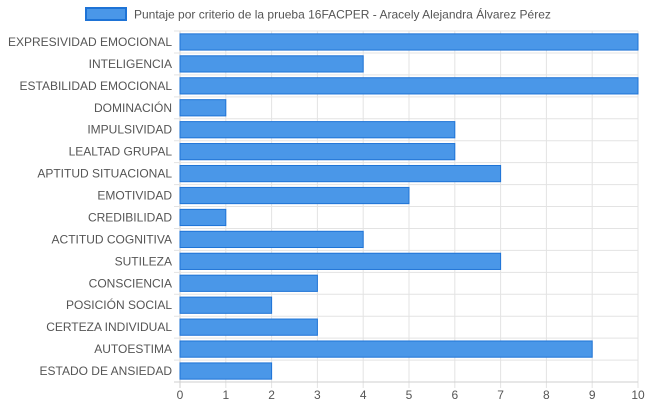 The width and height of the screenshot is (648, 410). Describe the element at coordinates (271, 395) in the screenshot. I see `x-tick-label: 2` at that location.